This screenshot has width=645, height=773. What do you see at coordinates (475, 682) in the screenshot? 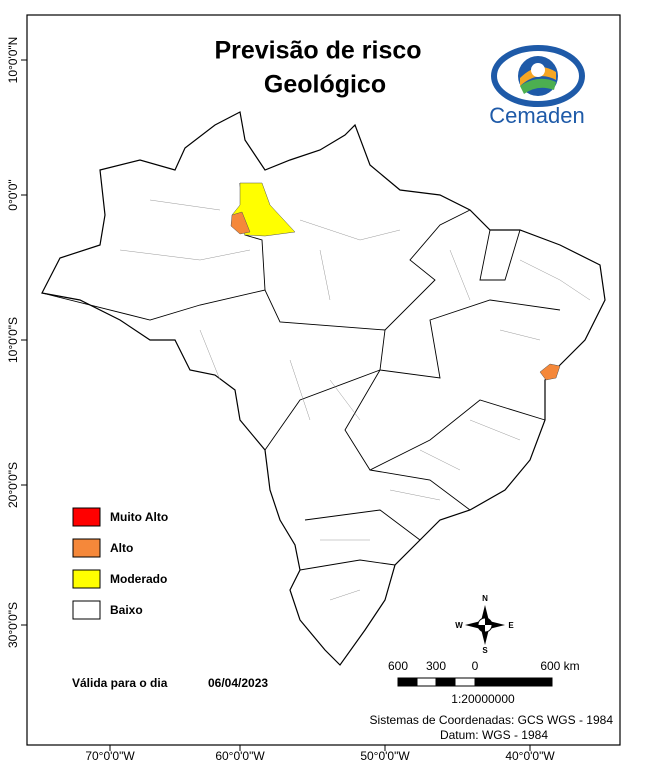
I see `scale-bar` at bounding box center [475, 682].